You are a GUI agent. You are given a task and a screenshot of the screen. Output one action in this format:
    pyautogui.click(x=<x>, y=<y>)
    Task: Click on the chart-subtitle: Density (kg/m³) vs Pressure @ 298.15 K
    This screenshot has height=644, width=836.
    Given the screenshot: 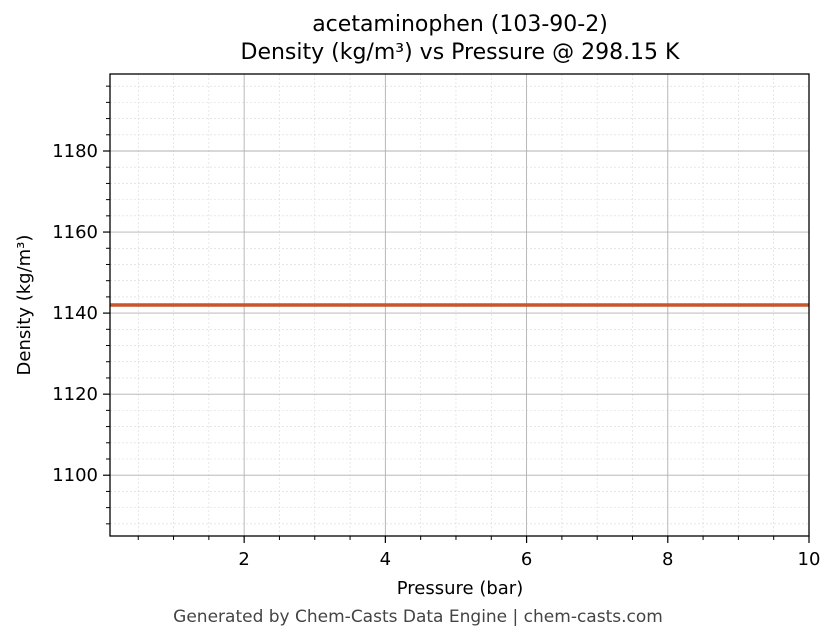 What is the action you would take?
    pyautogui.click(x=460, y=52)
    